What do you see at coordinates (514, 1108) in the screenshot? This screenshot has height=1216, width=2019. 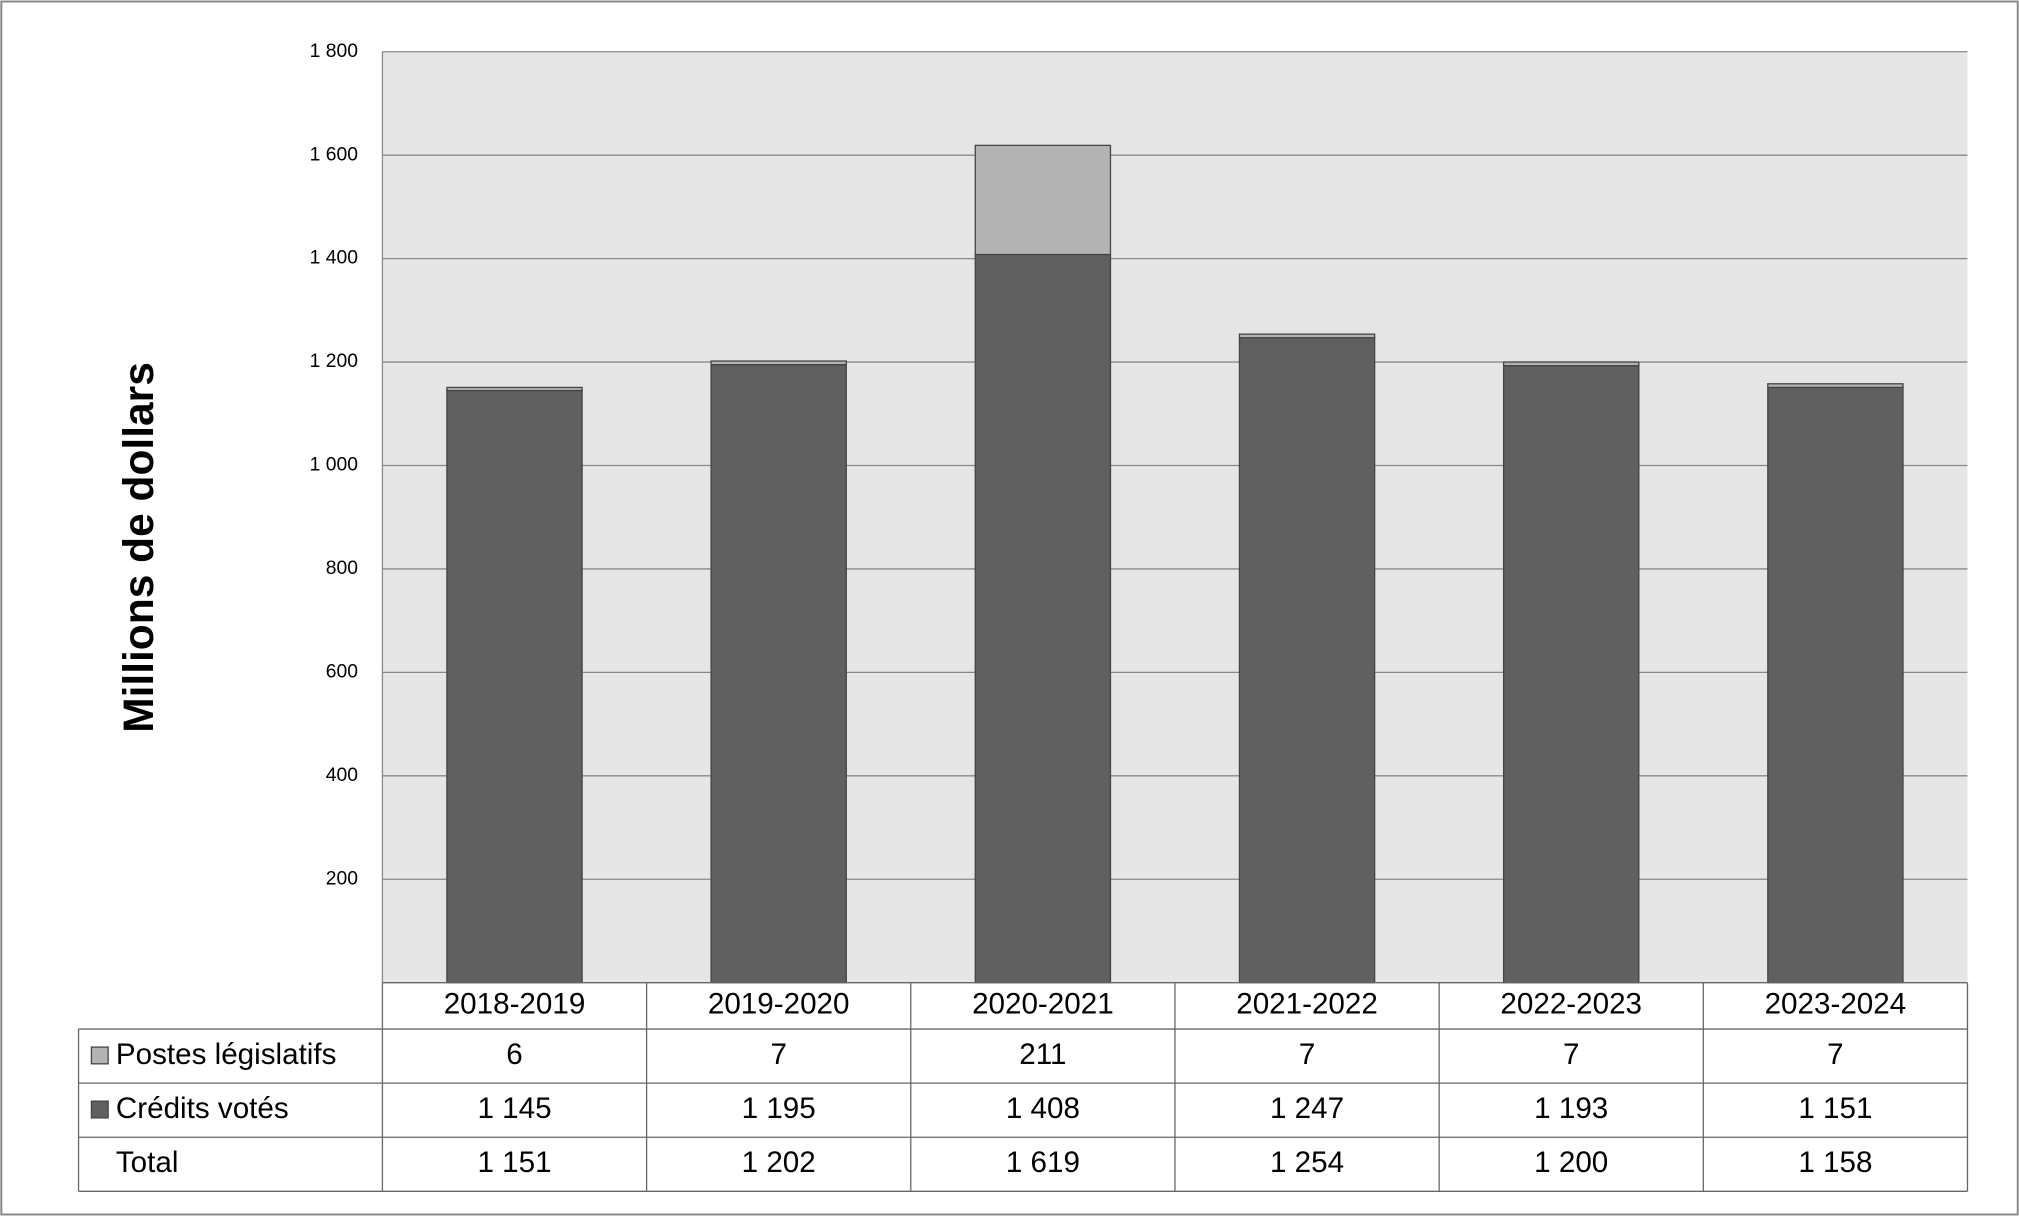 I see `table-value: 1 145` at bounding box center [514, 1108].